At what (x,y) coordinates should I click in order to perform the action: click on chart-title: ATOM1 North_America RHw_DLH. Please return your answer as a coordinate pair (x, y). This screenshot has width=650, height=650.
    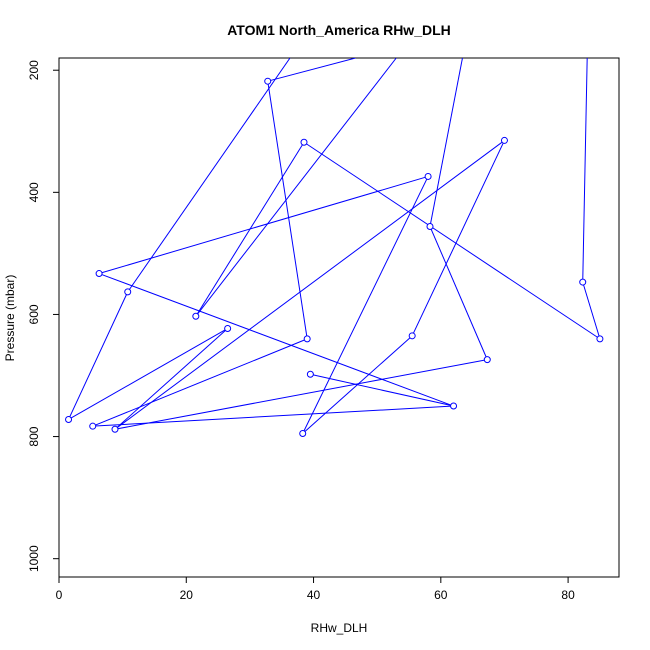
    Looking at the image, I should click on (339, 30).